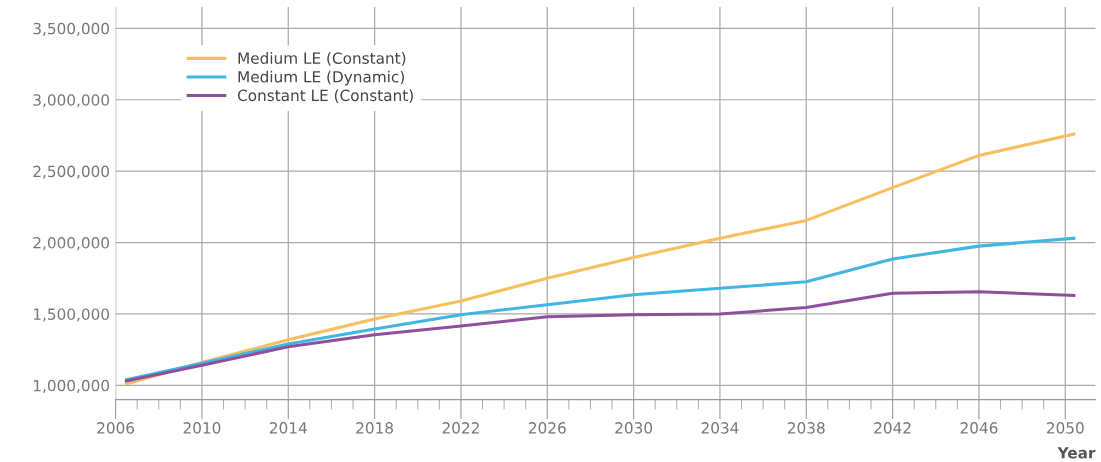 Image resolution: width=1101 pixels, height=462 pixels. What do you see at coordinates (71, 29) in the screenshot?
I see `y-tick-label: 3,500,000` at bounding box center [71, 29].